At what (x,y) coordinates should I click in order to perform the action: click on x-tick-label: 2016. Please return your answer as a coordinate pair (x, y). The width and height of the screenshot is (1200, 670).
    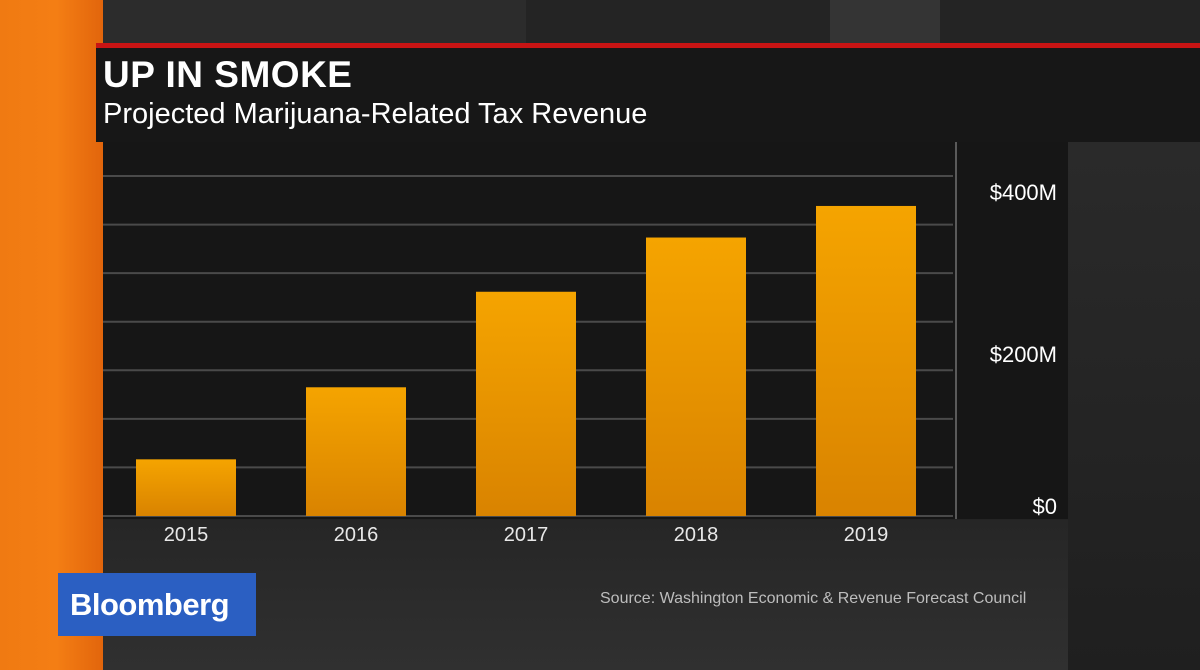
    Looking at the image, I should click on (356, 535).